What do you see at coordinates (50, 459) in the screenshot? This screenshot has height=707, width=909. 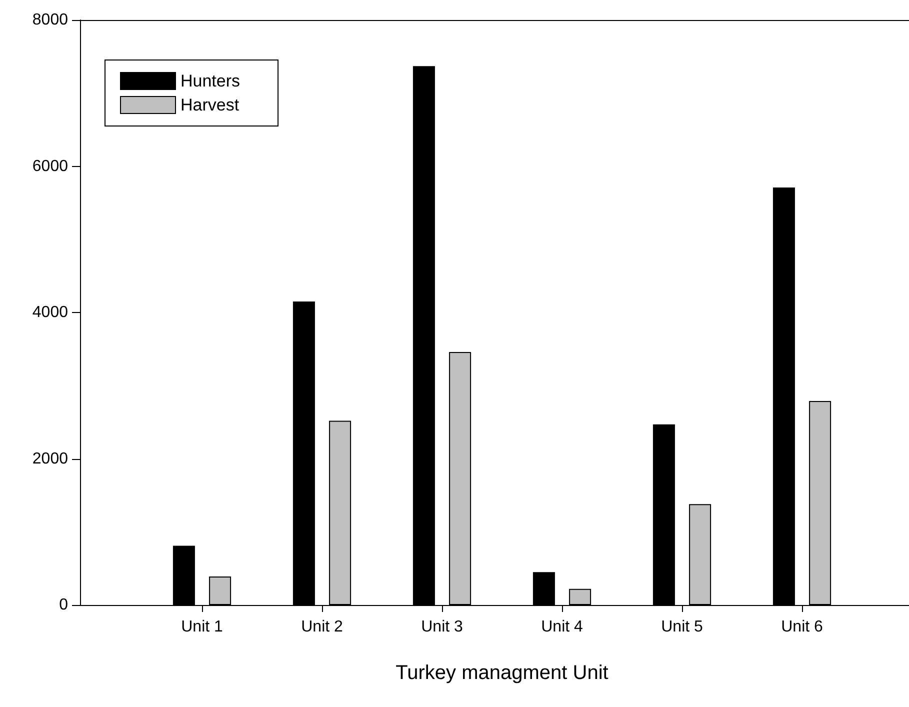 I see `y-tick-label: 2000` at bounding box center [50, 459].